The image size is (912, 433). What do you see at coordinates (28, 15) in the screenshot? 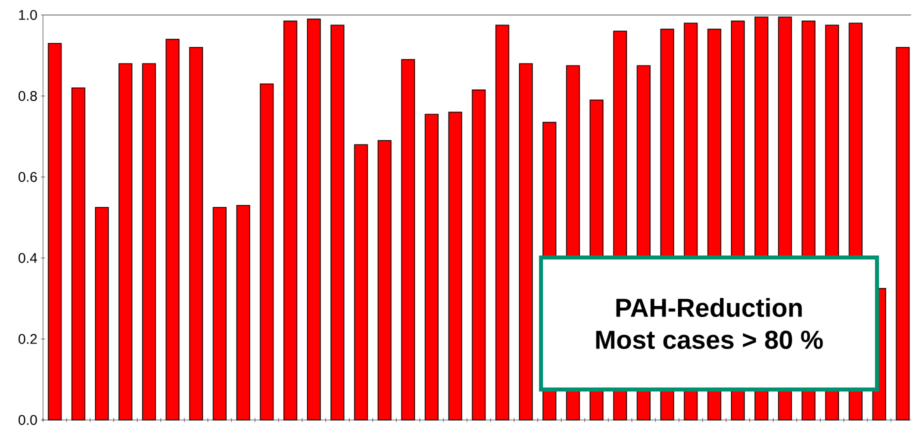
I see `y-tick-label: 1.0` at bounding box center [28, 15].